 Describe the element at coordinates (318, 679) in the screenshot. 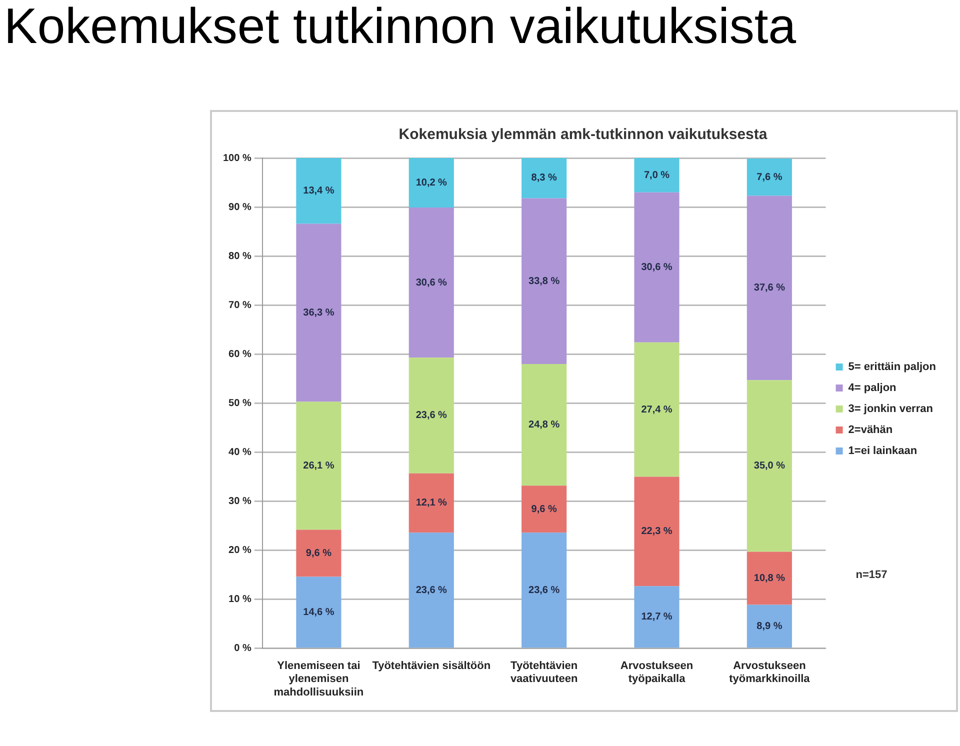

I see `category-label: ylenemisen` at that location.